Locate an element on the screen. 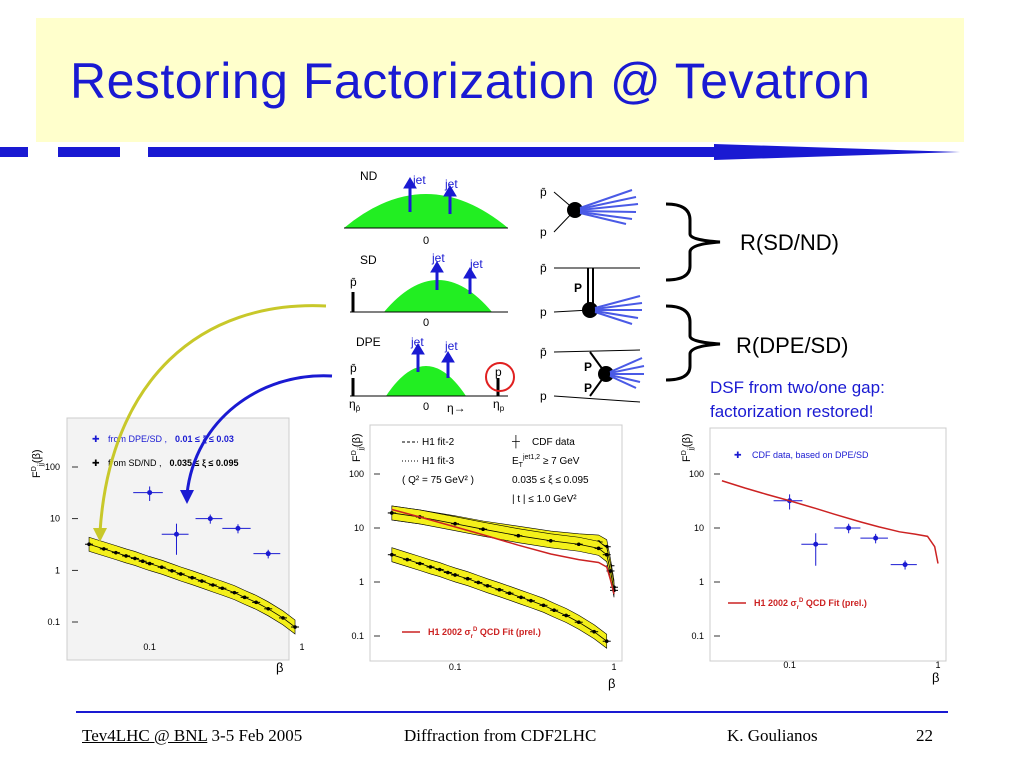 This screenshot has width=1024, height=768. sd-jet-arrows is located at coordinates (453, 277).